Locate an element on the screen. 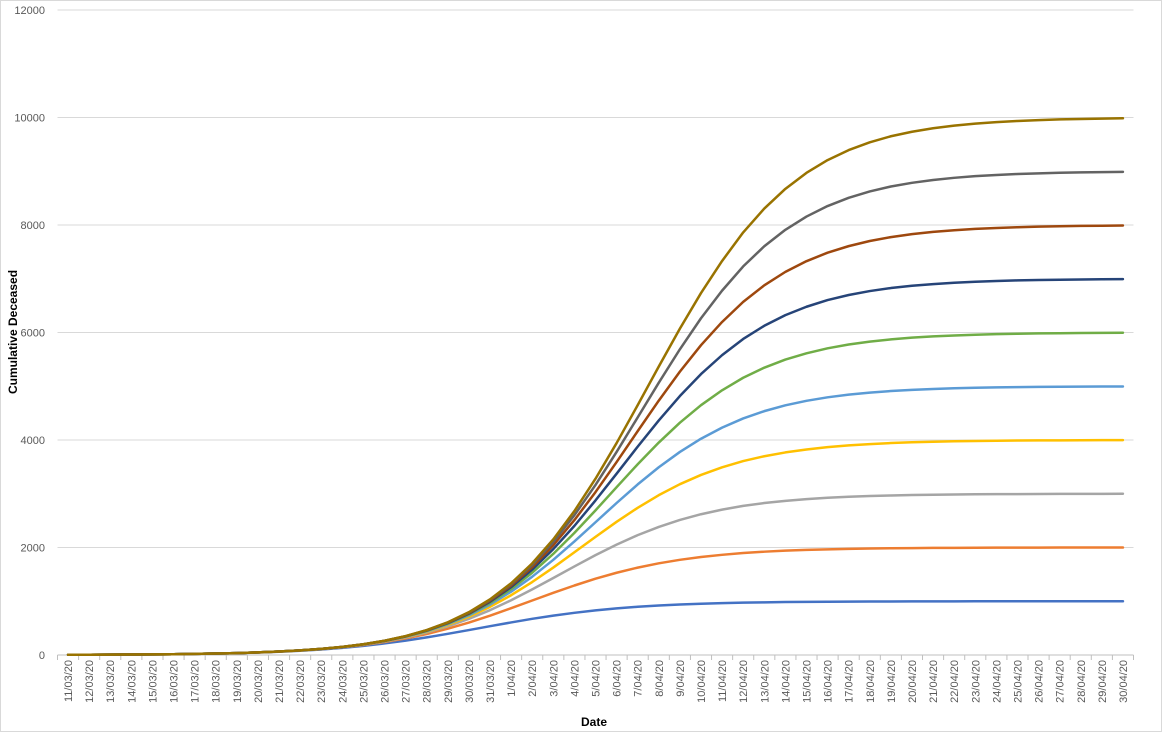  y-tick-label: 4000 is located at coordinates (33, 441).